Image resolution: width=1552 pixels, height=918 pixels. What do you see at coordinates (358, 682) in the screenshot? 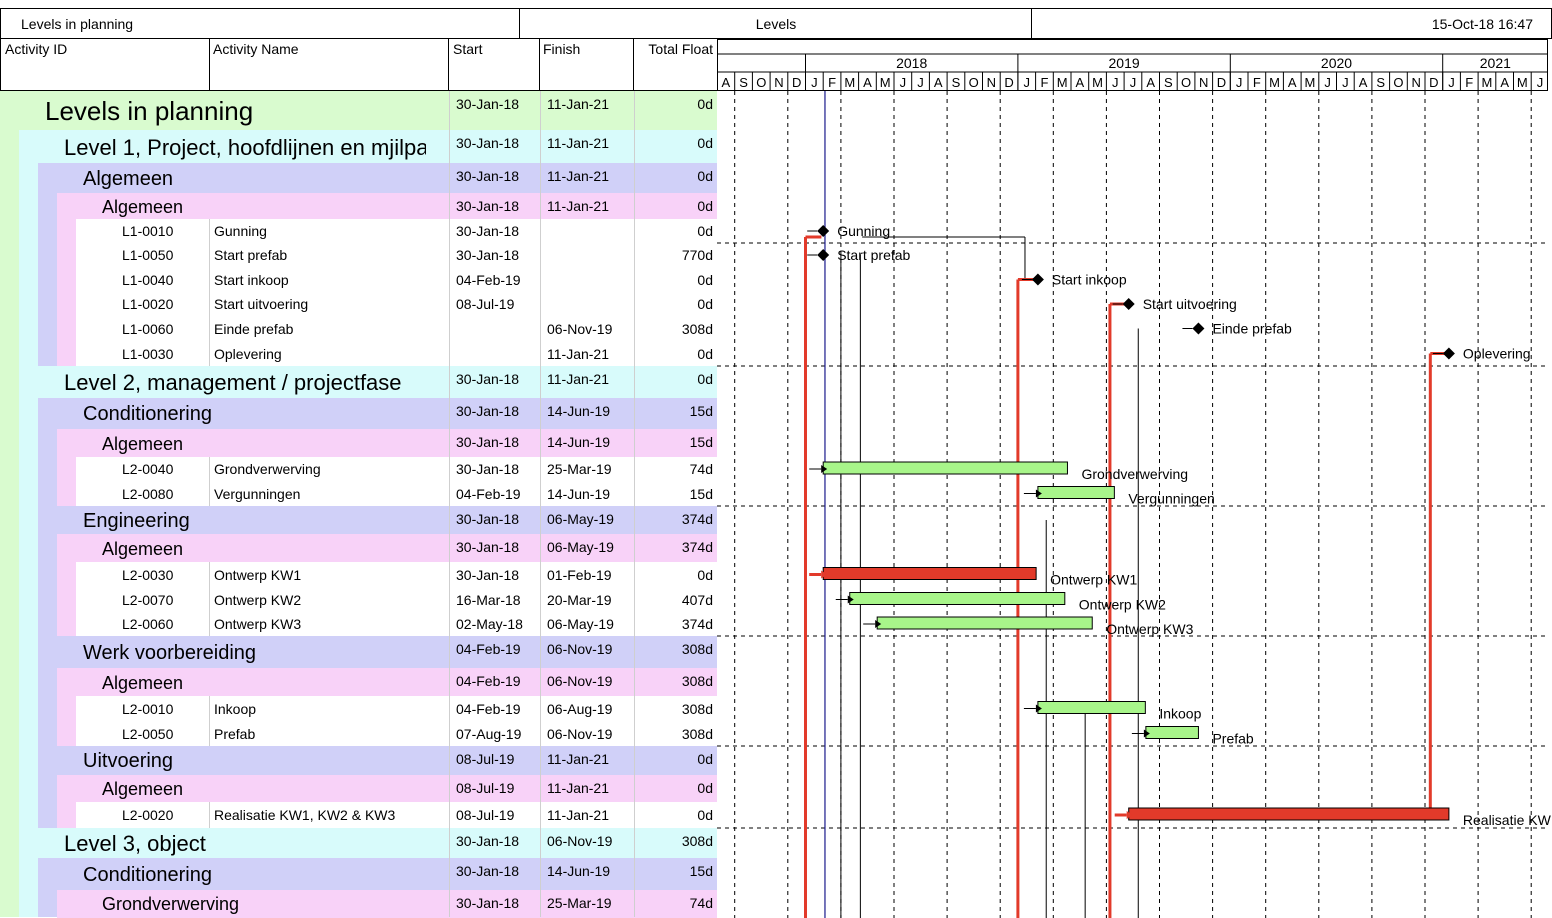
I see `wbs-row: Algemeen 04-Feb-19 06-Nov-19 308d` at bounding box center [358, 682].